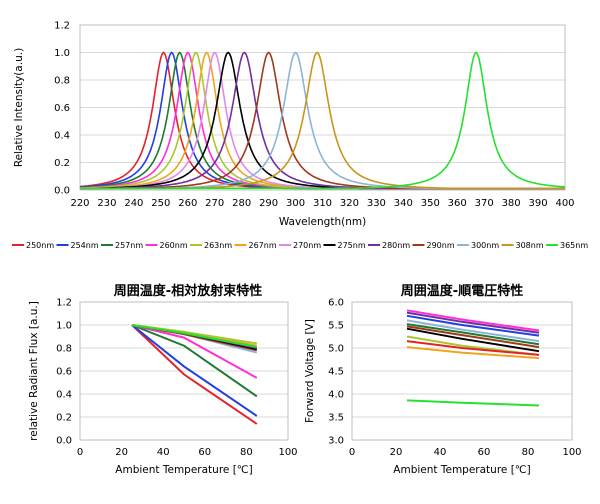 This screenshot has width=600, height=504. What do you see at coordinates (430, 203) in the screenshot?
I see `x-tick-label: 350` at bounding box center [430, 203].